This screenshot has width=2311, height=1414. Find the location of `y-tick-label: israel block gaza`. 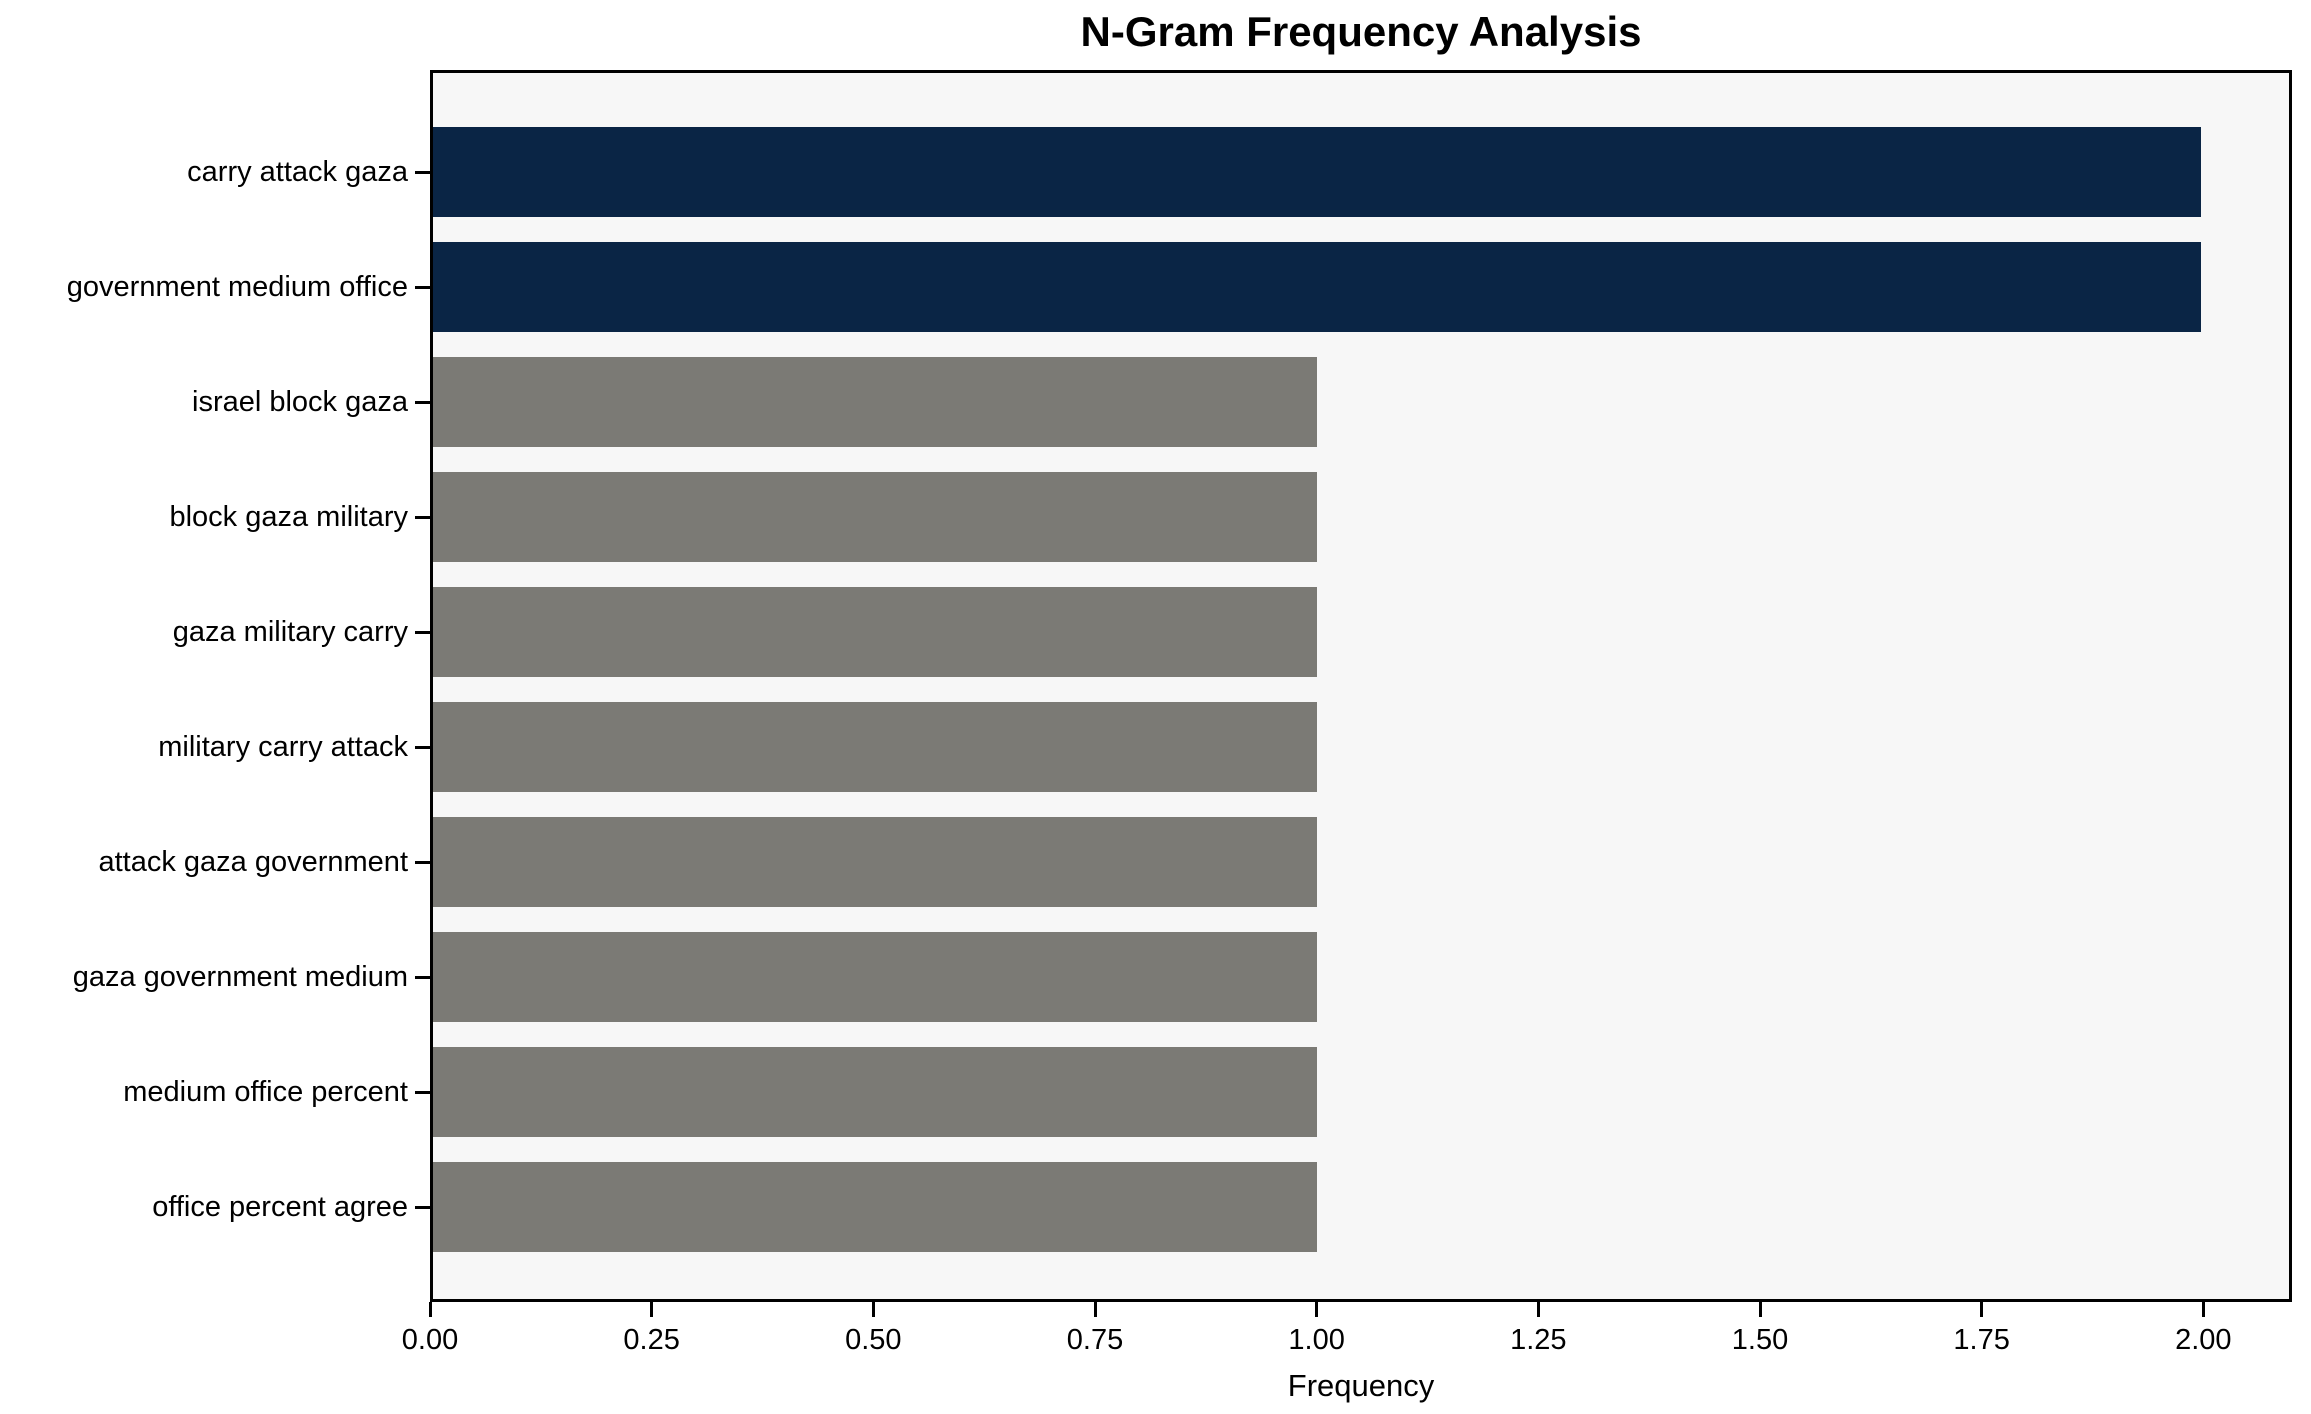

y-tick-label: israel block gaza is located at coordinates (300, 402).